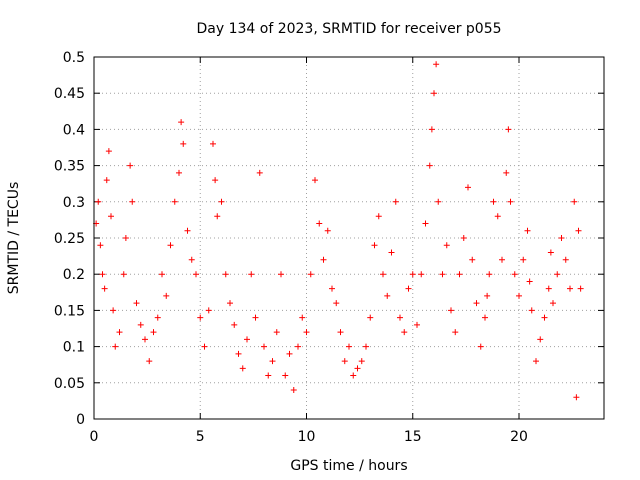 The height and width of the screenshot is (480, 640). I want to click on y-tick-label: 0.05, so click(69, 384).